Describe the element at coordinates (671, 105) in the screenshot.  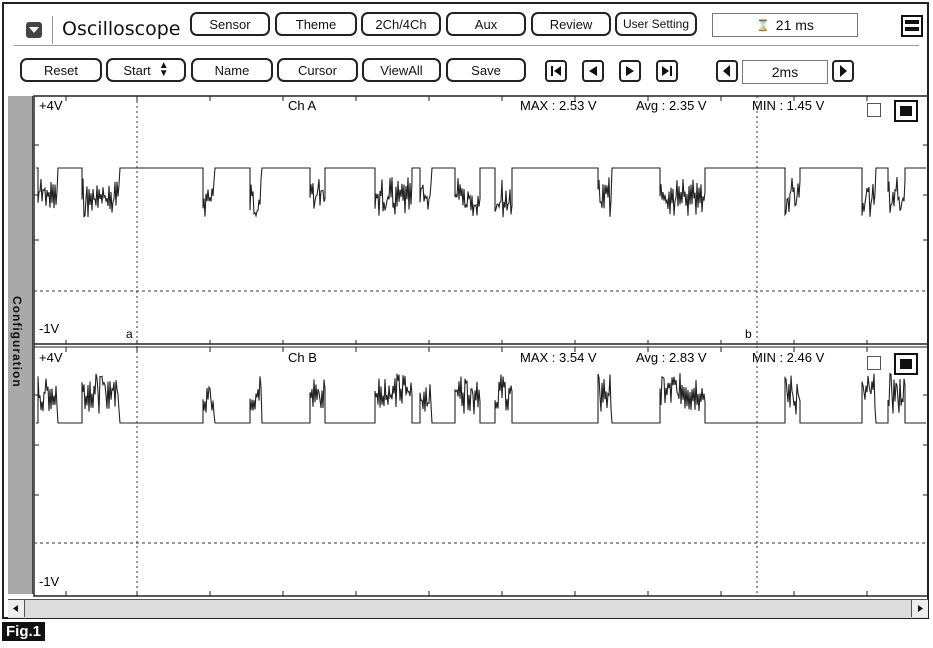
I see `cha-avg: Avg : 2.35 V` at that location.